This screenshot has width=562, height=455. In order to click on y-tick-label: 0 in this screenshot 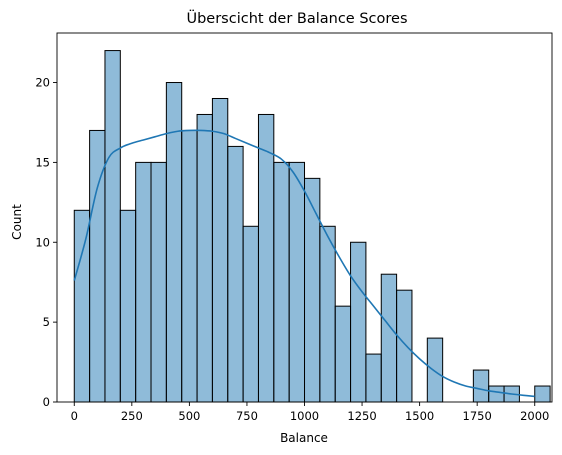, I will do `click(46, 402)`.